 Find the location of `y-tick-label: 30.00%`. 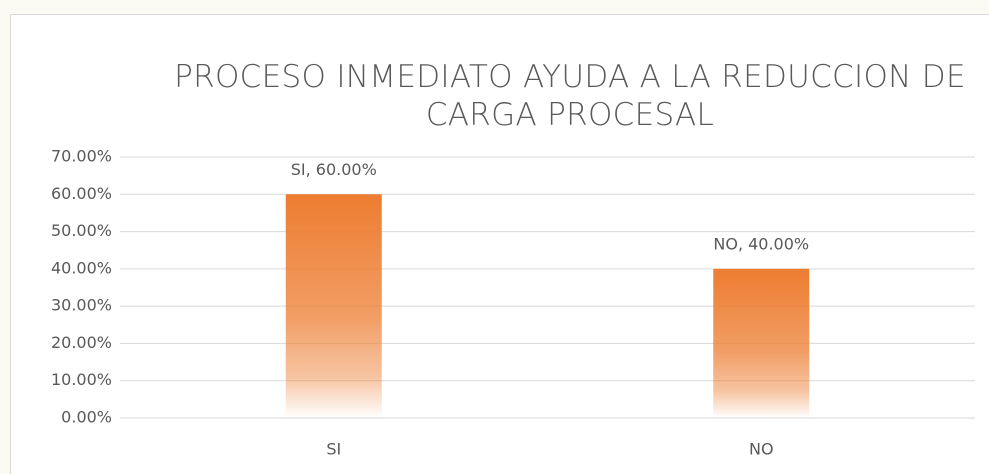

y-tick-label: 30.00% is located at coordinates (81, 305).